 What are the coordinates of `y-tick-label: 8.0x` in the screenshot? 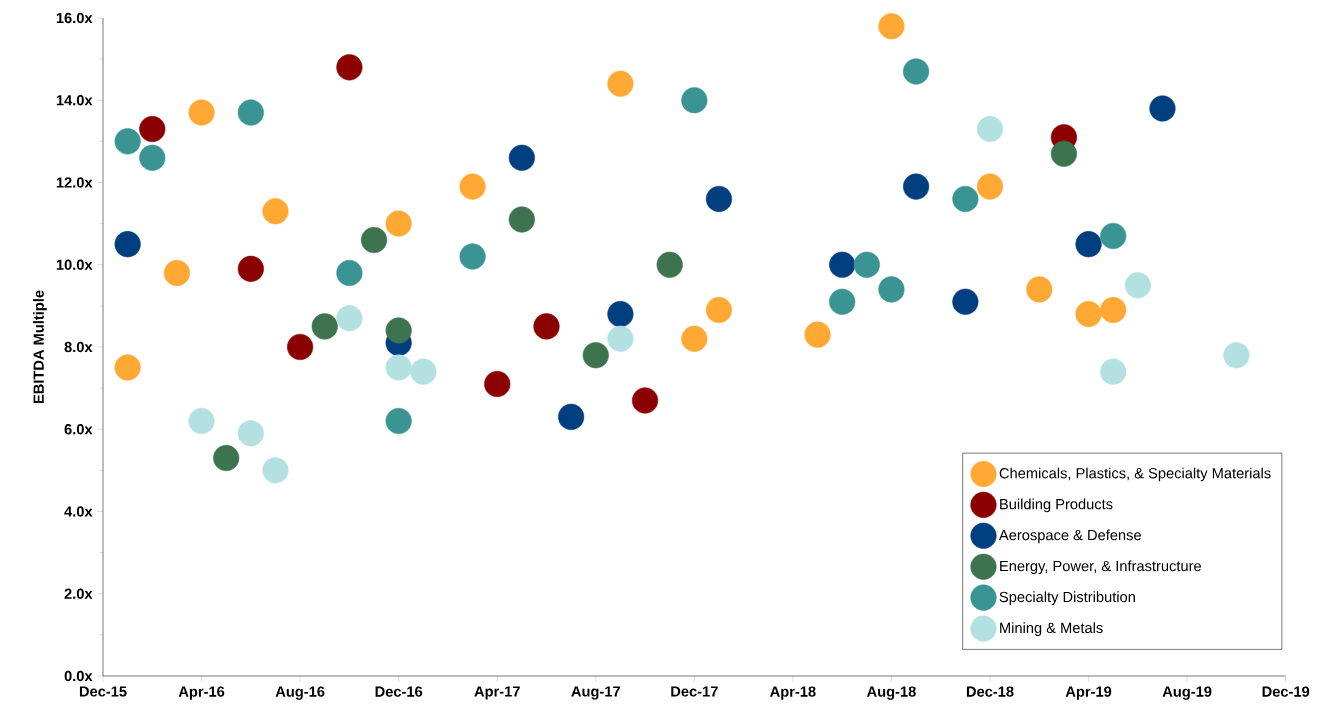 It's located at (78, 347).